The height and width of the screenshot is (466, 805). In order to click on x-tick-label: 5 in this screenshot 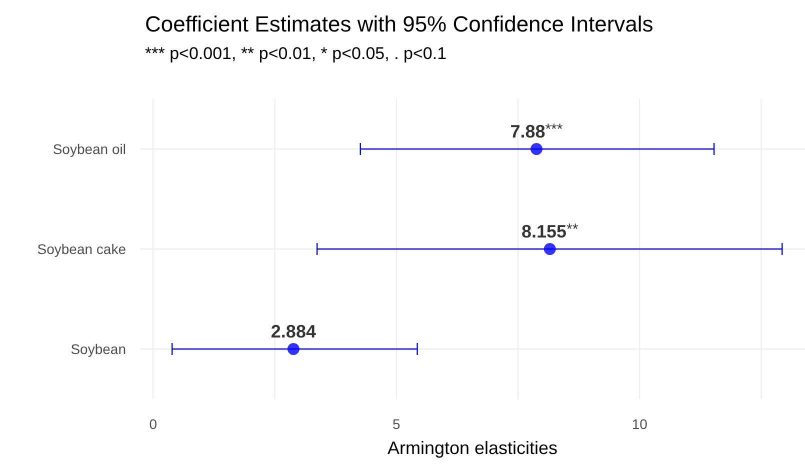, I will do `click(396, 424)`.